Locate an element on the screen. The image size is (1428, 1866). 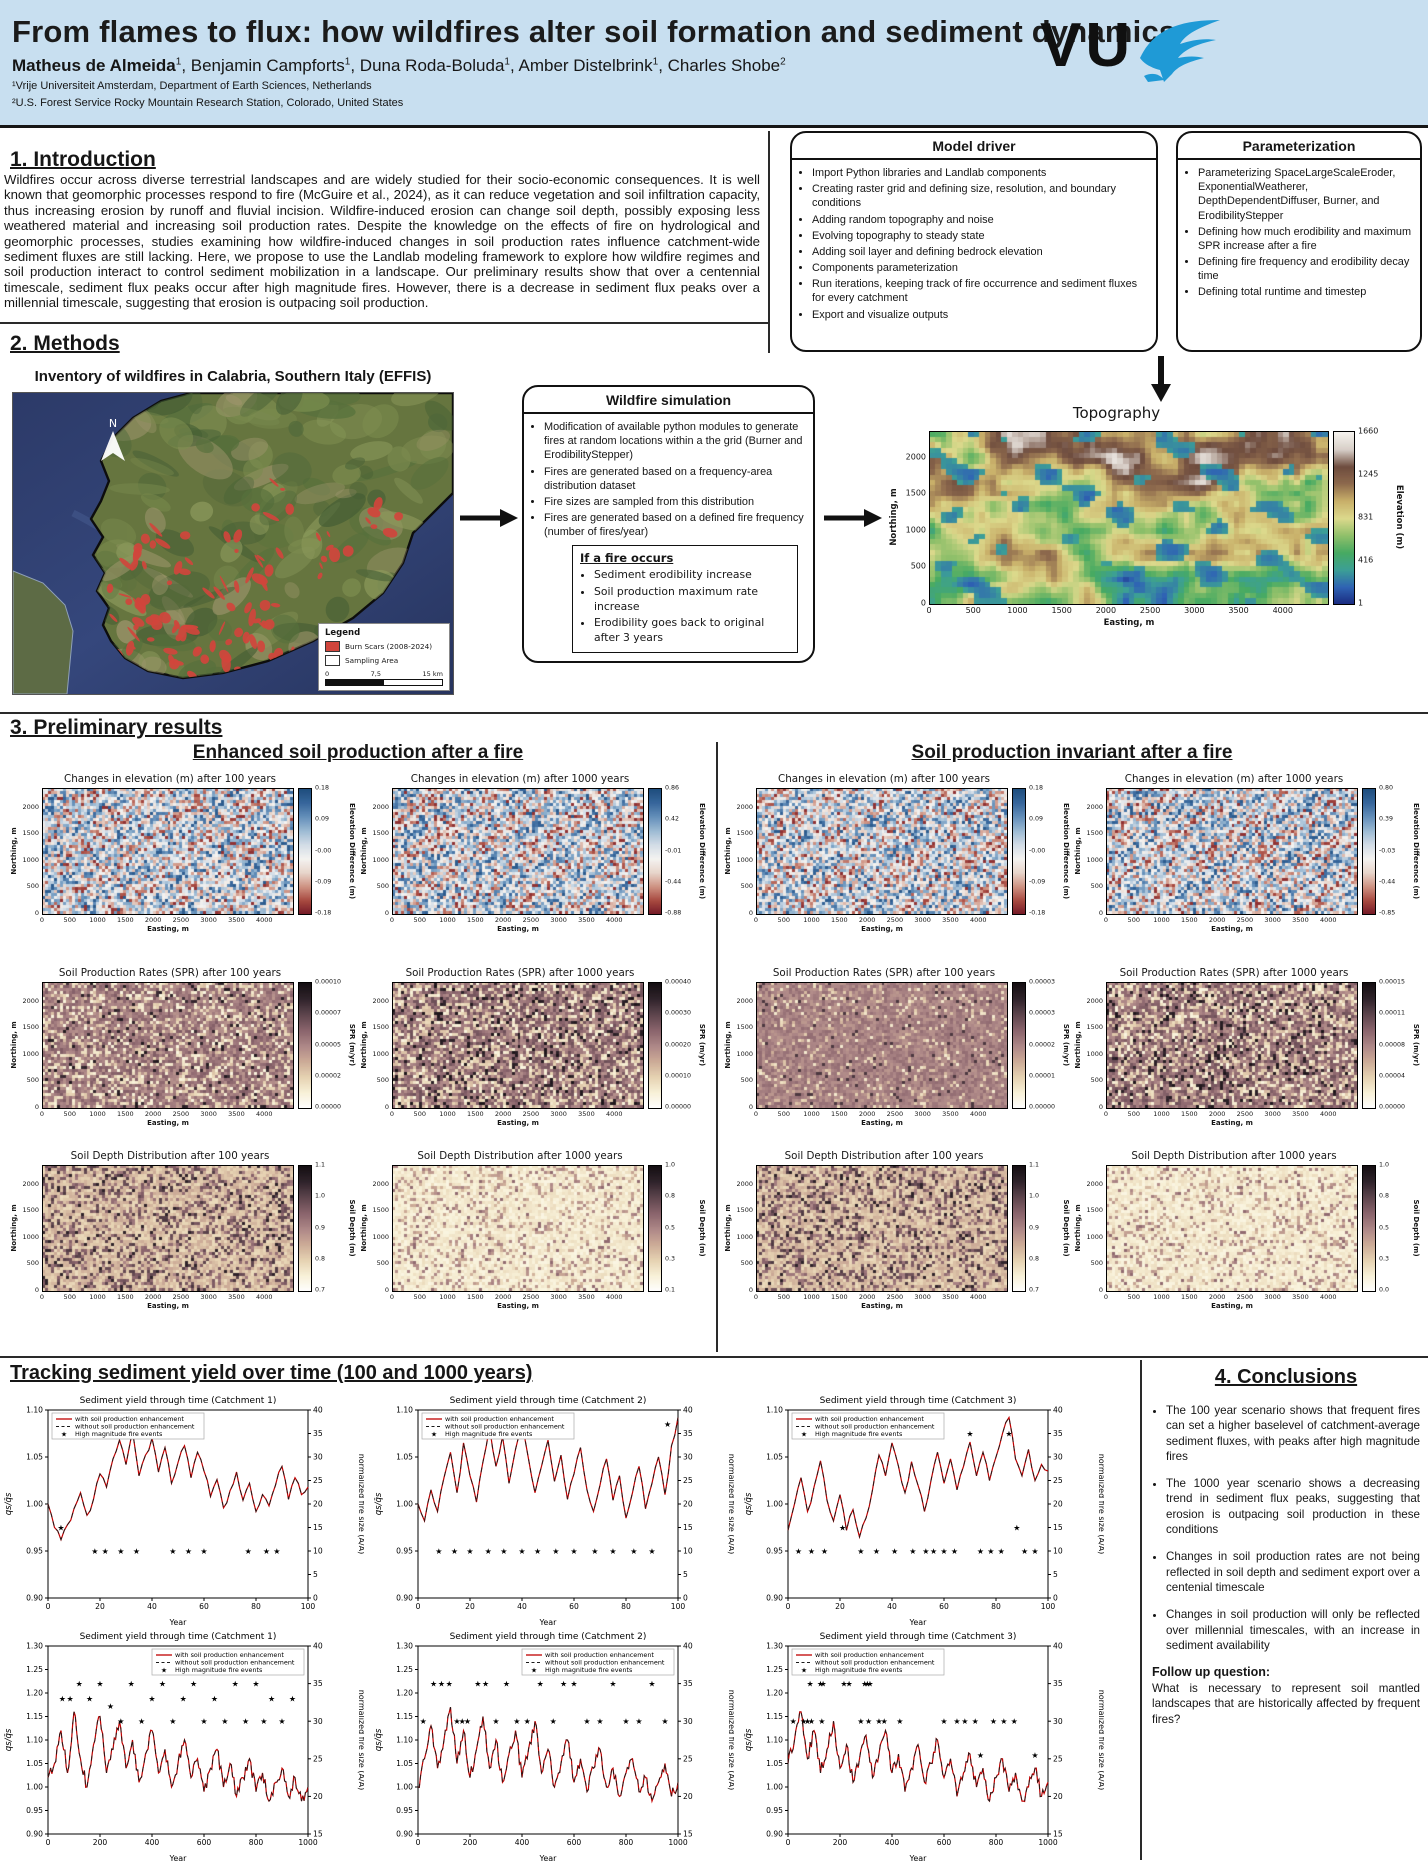
svg-text: High magnitude fire events is located at coordinates (119, 1434).